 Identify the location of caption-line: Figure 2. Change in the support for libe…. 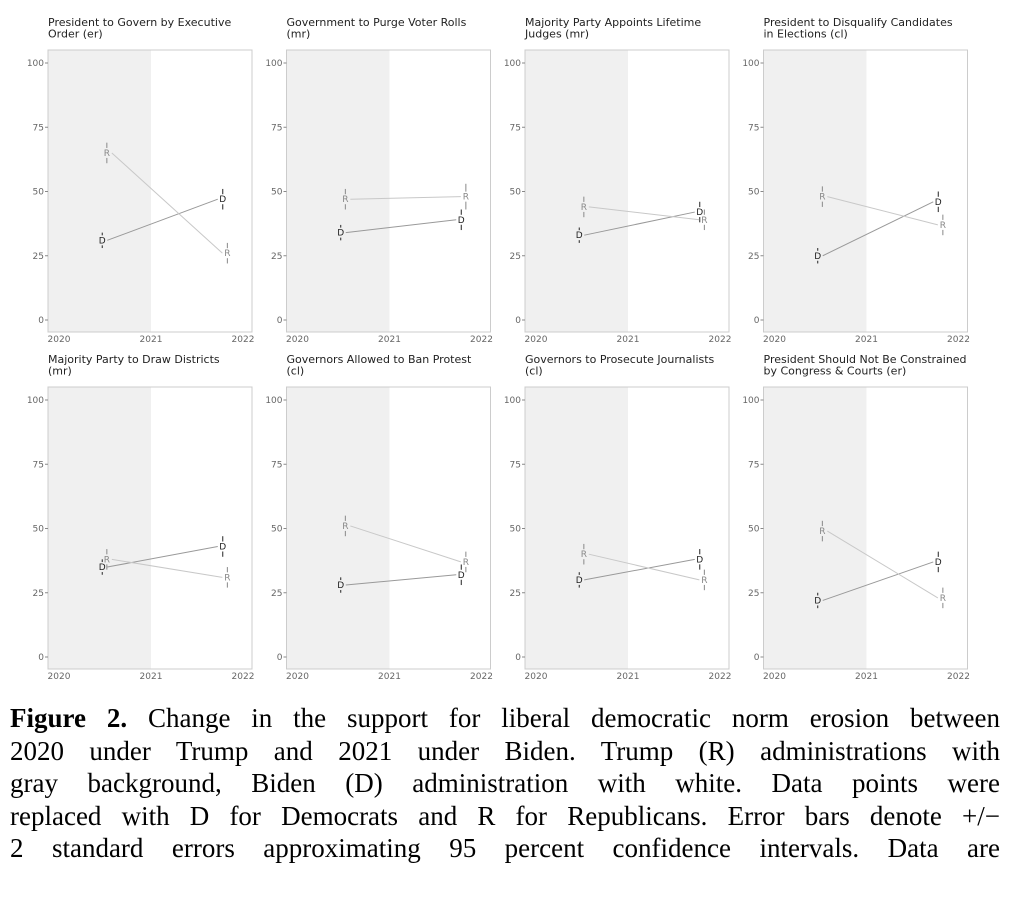
(505, 718).